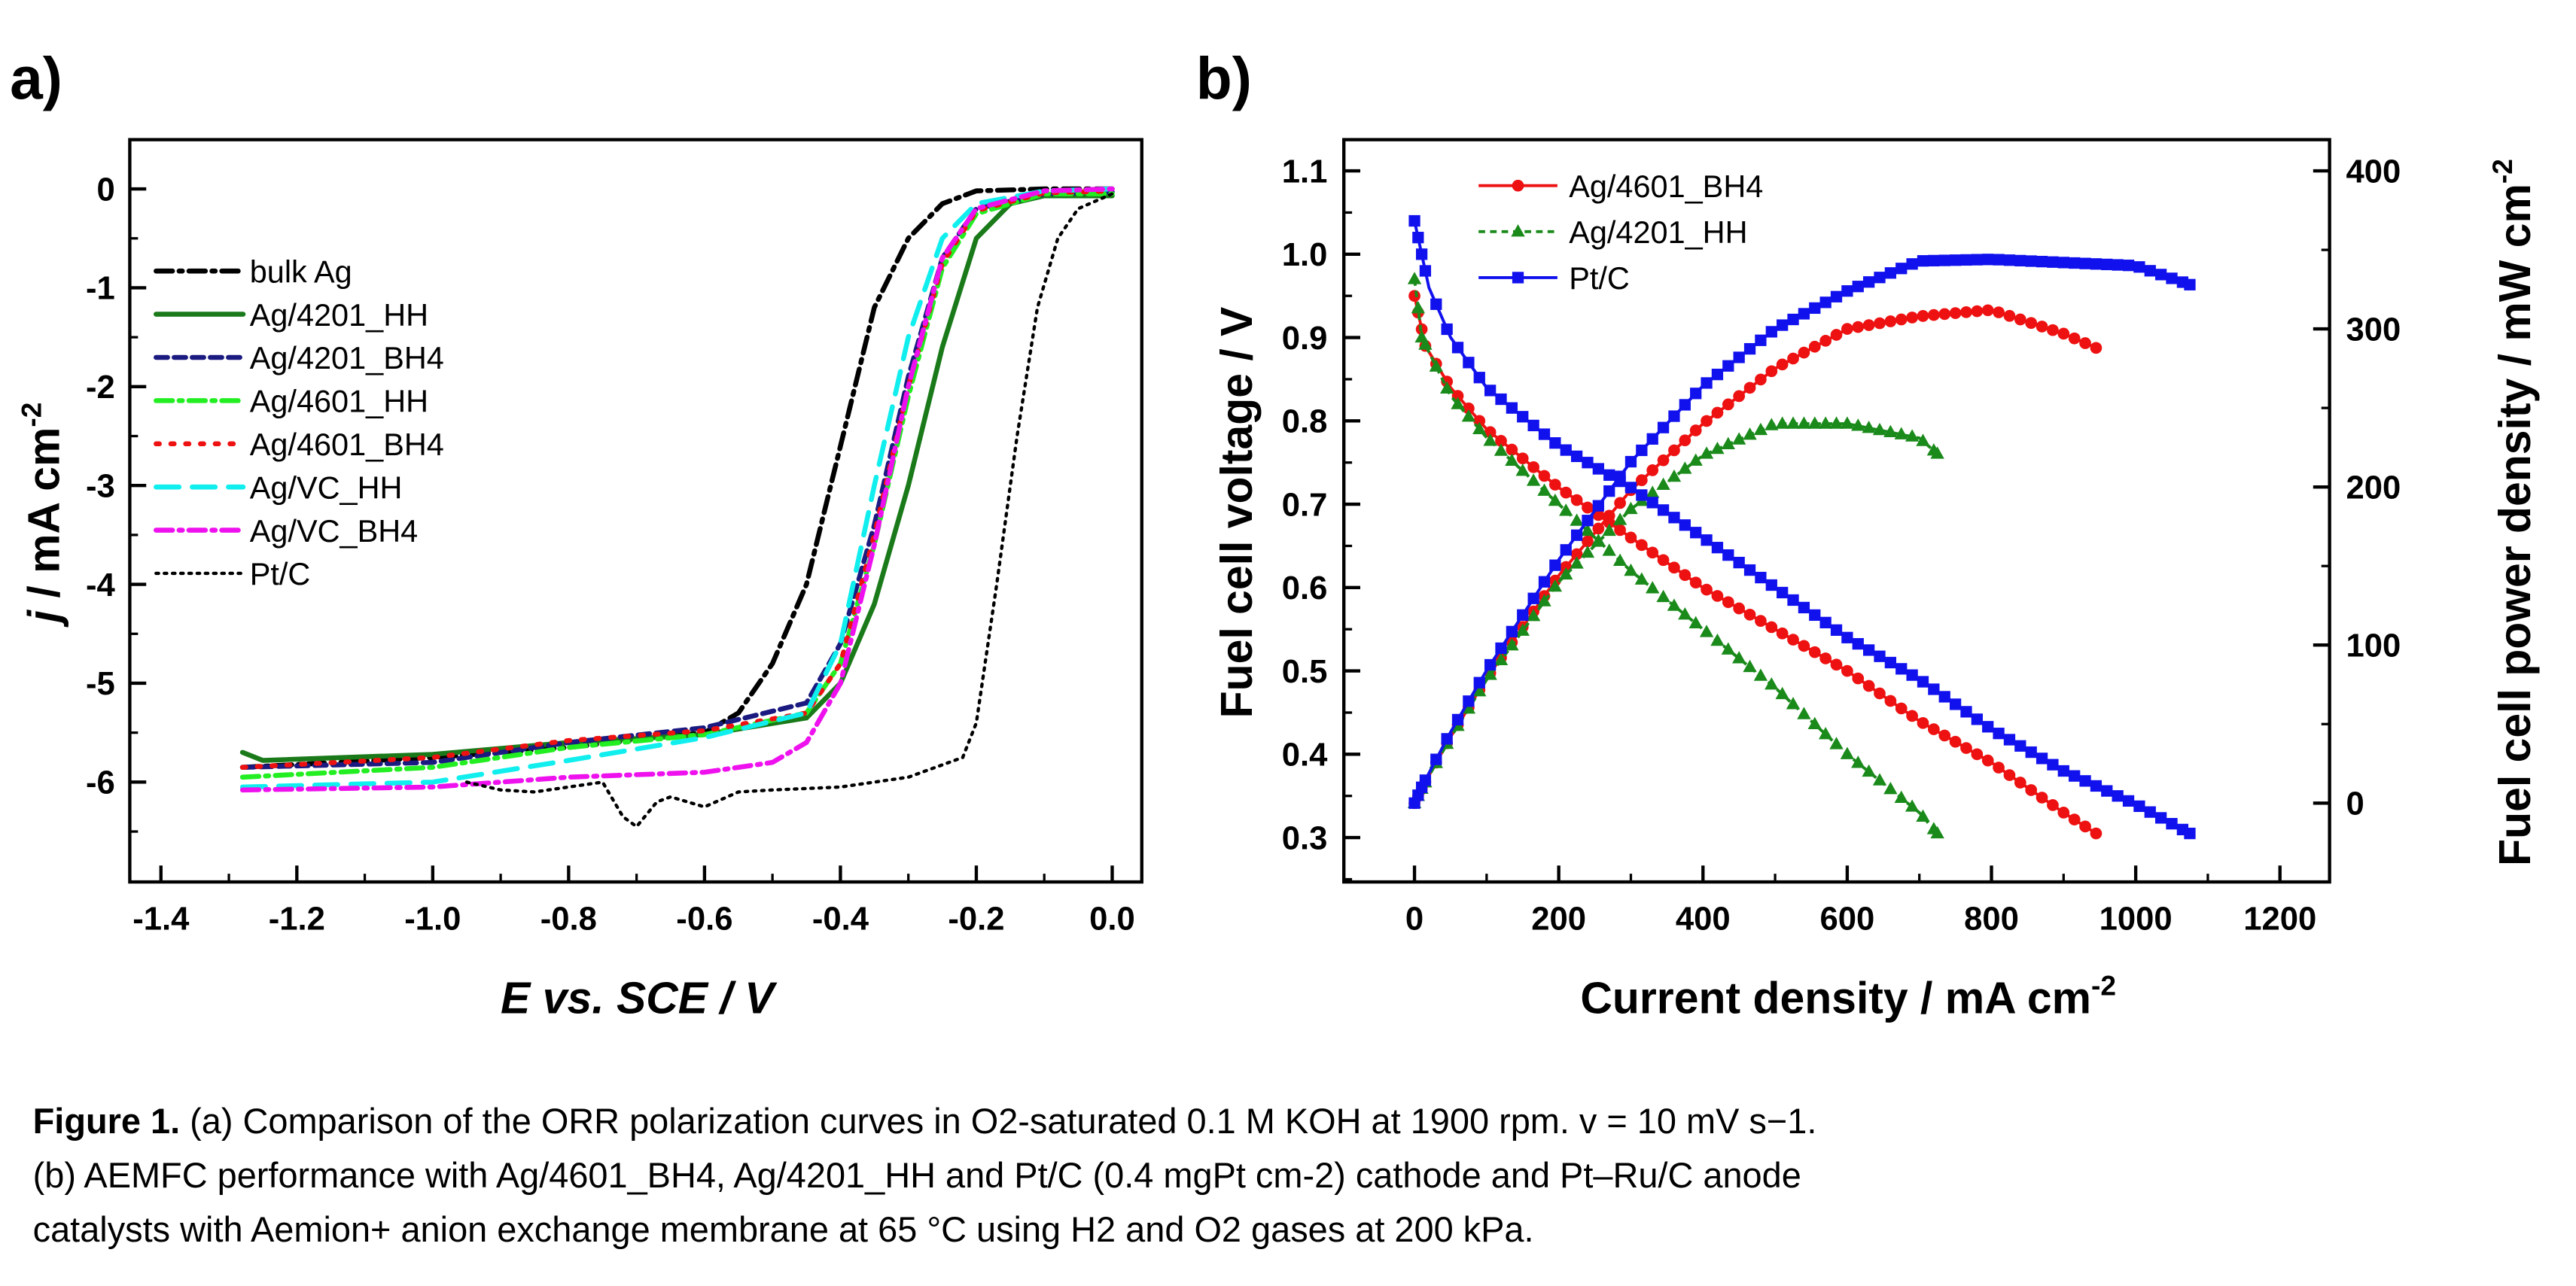 This screenshot has height=1286, width=2576. Describe the element at coordinates (101, 783) in the screenshot. I see `y-tick-label: -6` at that location.